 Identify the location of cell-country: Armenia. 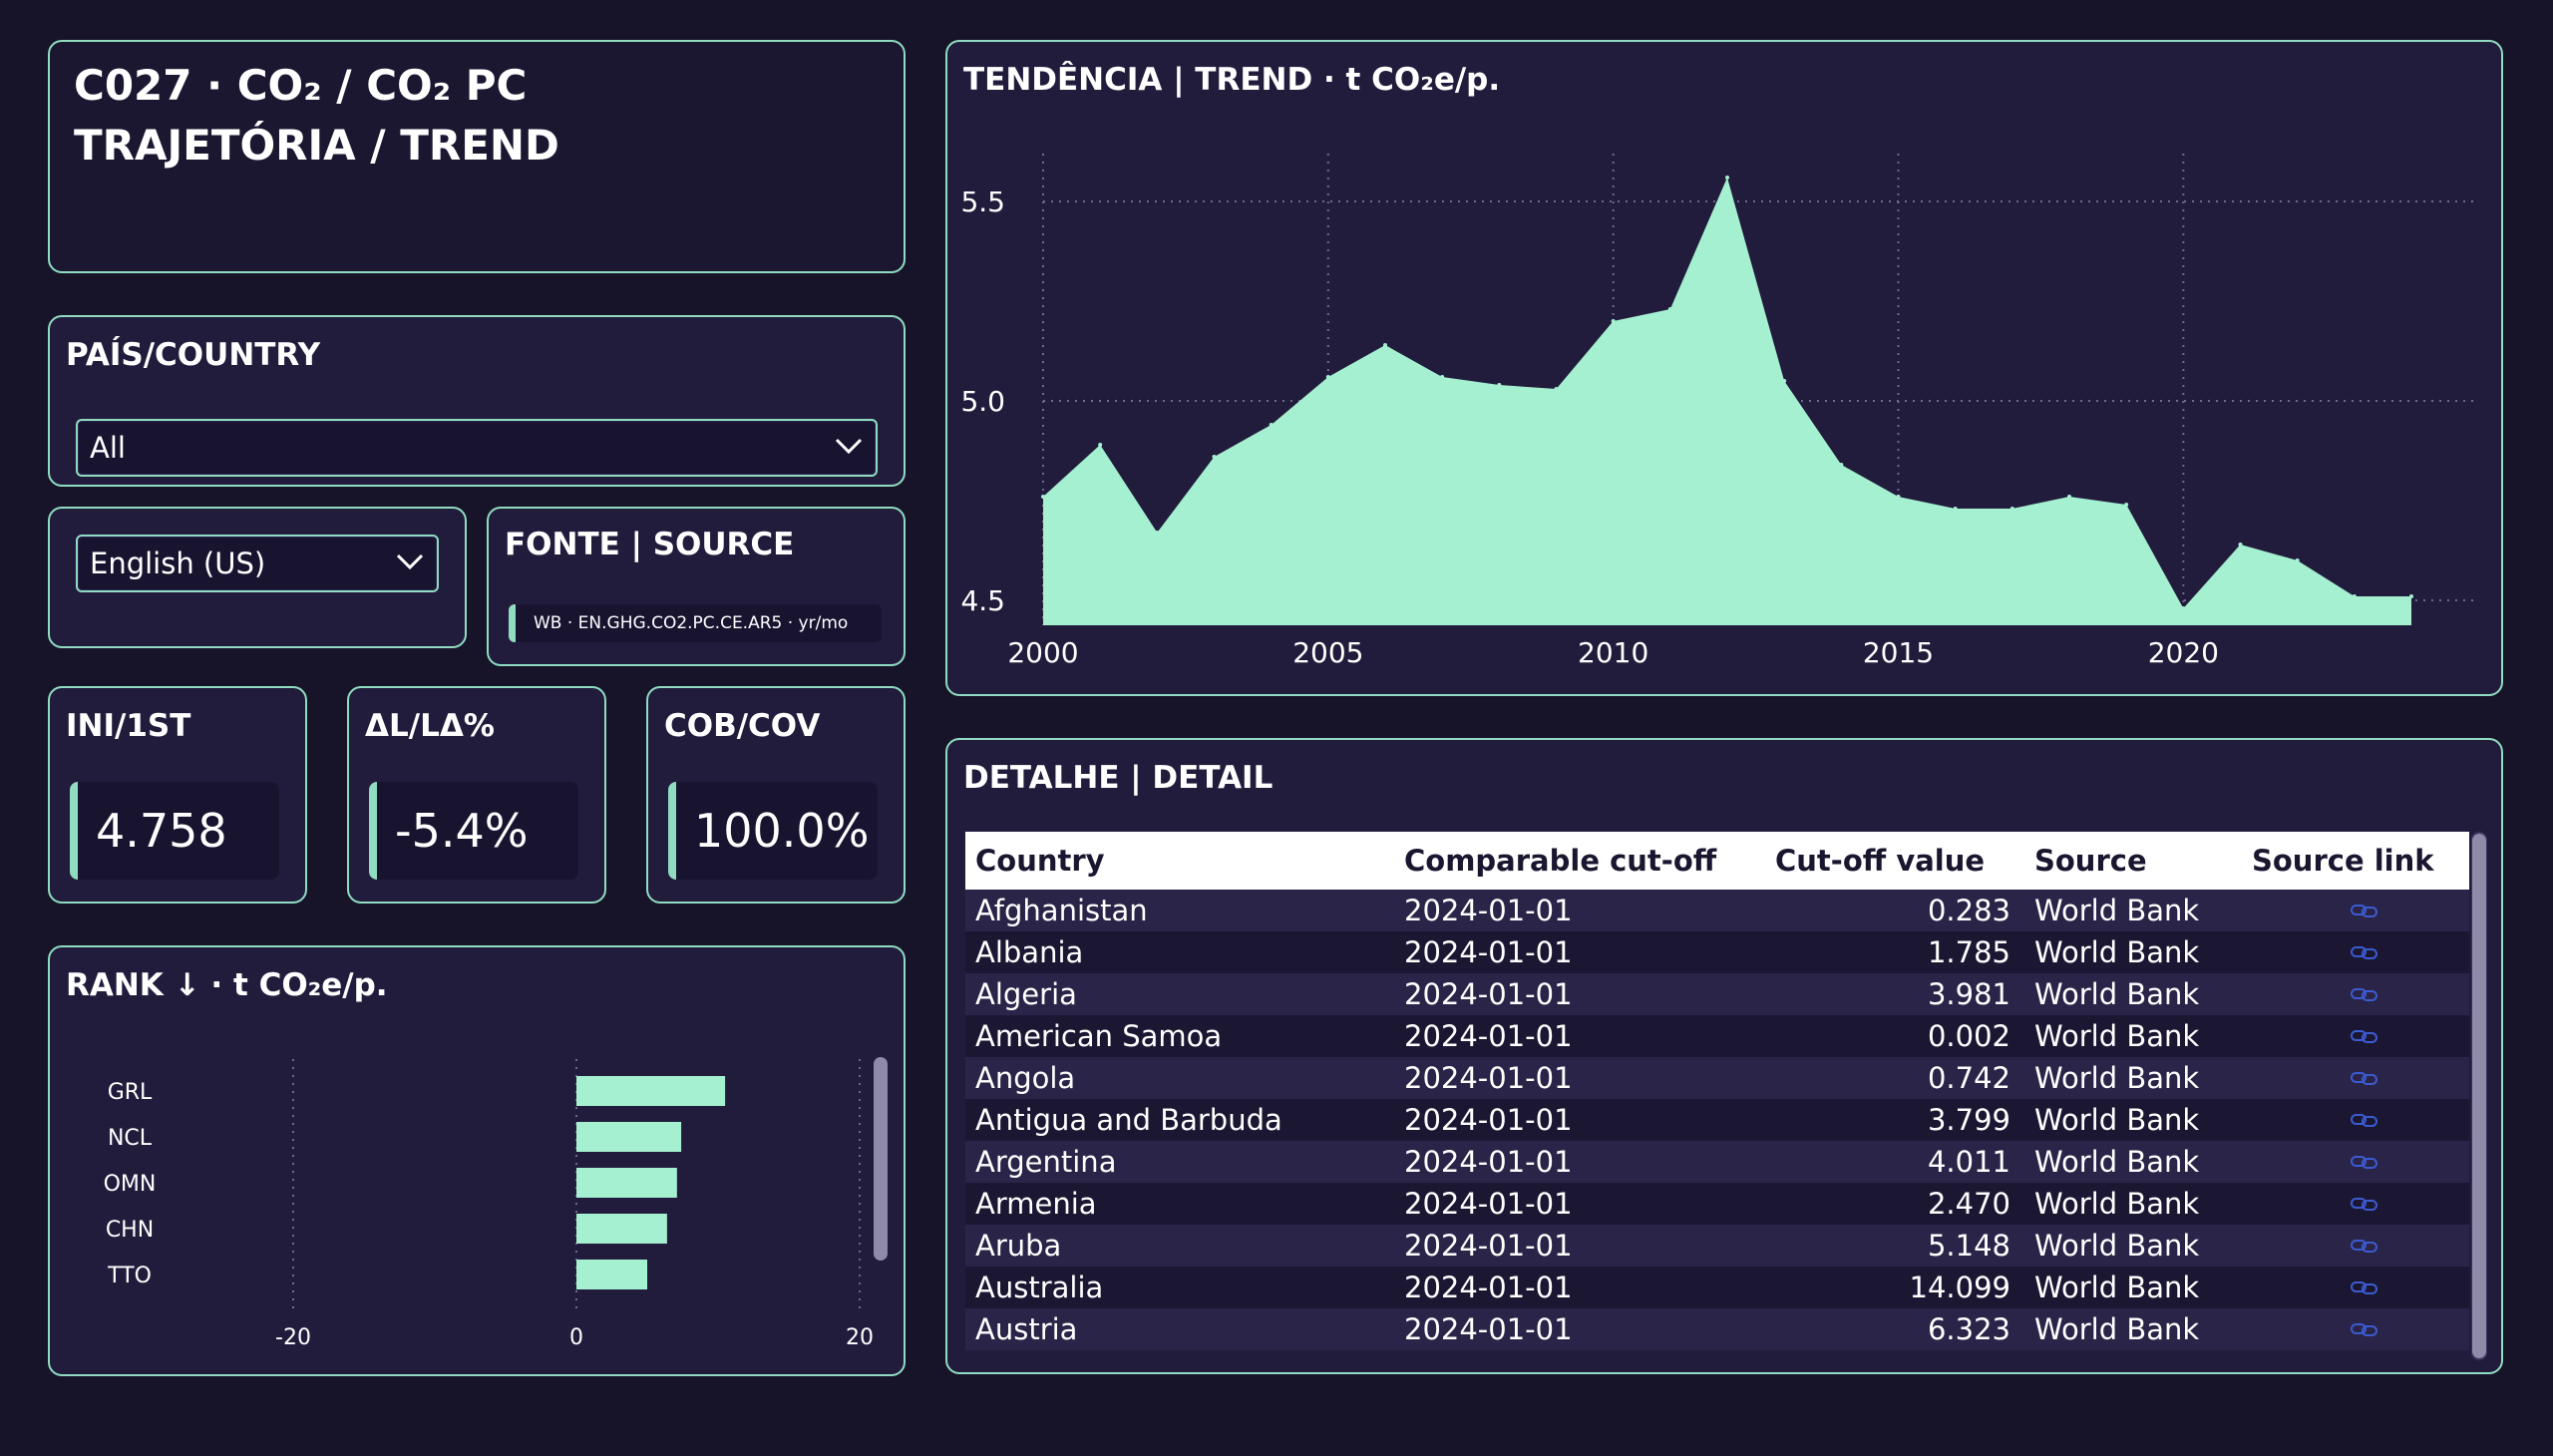
(1036, 1204).